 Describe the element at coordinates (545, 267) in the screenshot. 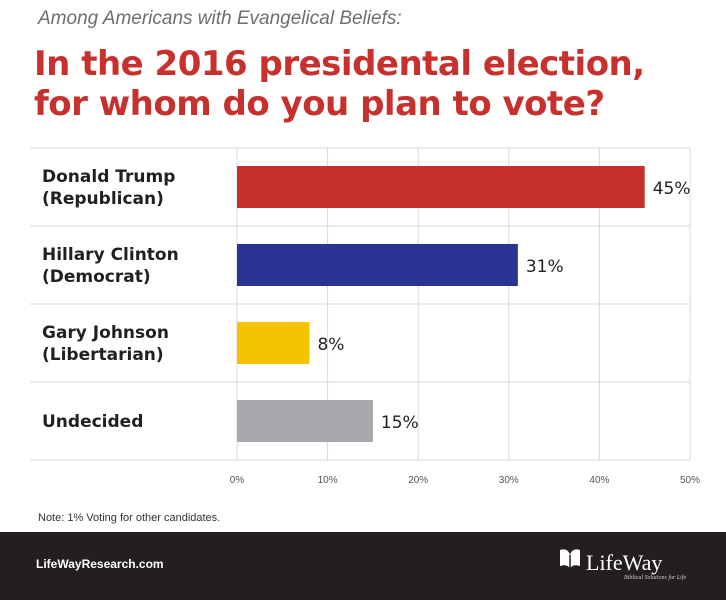

I see `data-label: 31%` at that location.